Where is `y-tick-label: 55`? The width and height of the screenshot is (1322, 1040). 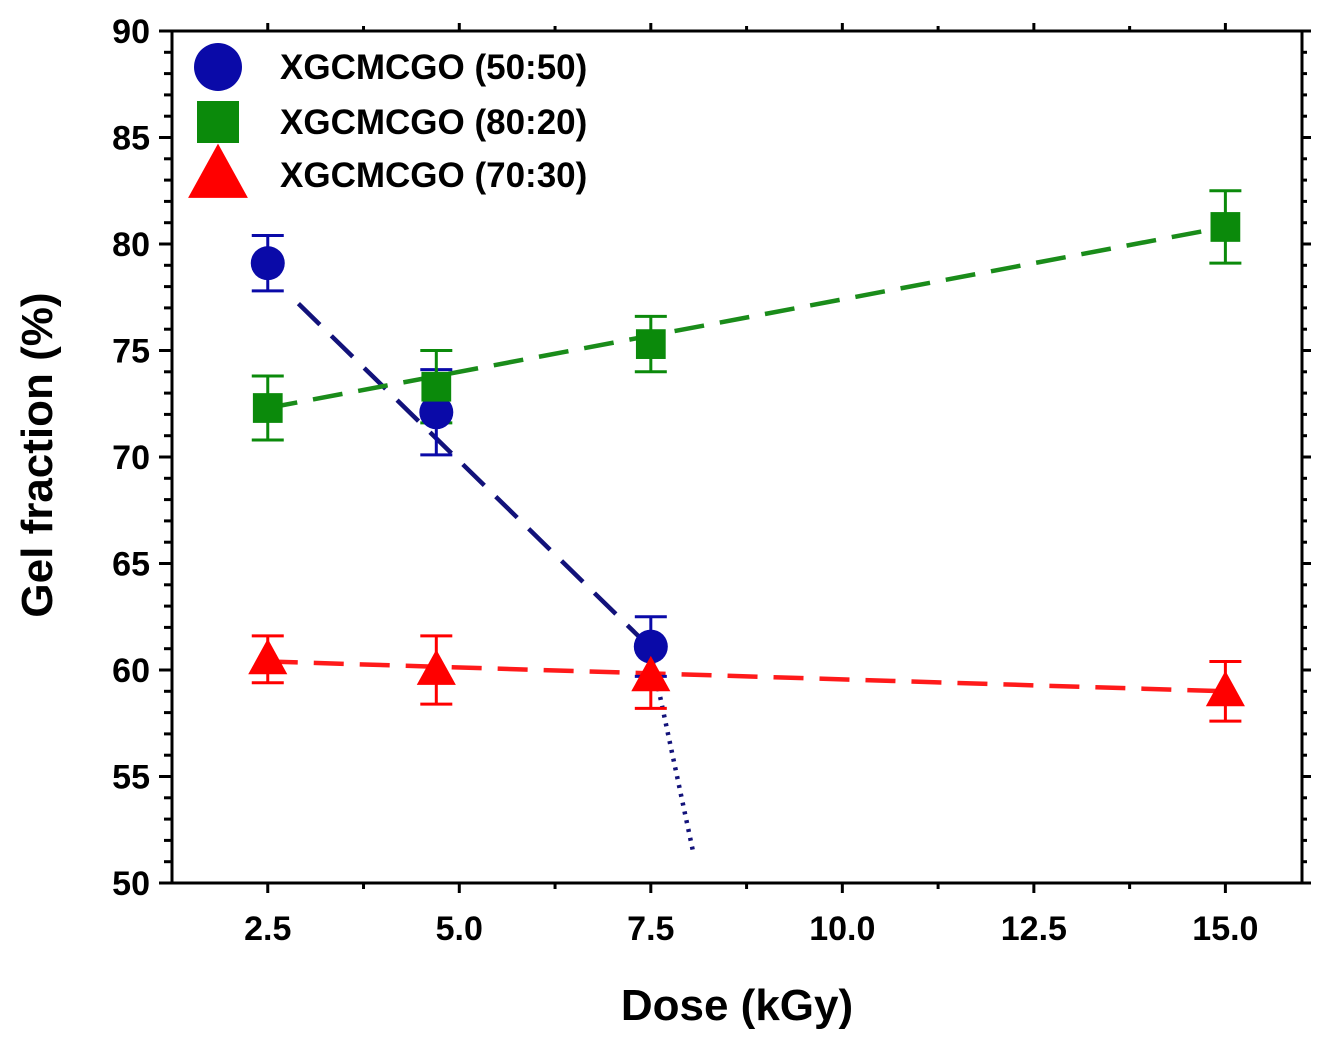
y-tick-label: 55 is located at coordinates (131, 778).